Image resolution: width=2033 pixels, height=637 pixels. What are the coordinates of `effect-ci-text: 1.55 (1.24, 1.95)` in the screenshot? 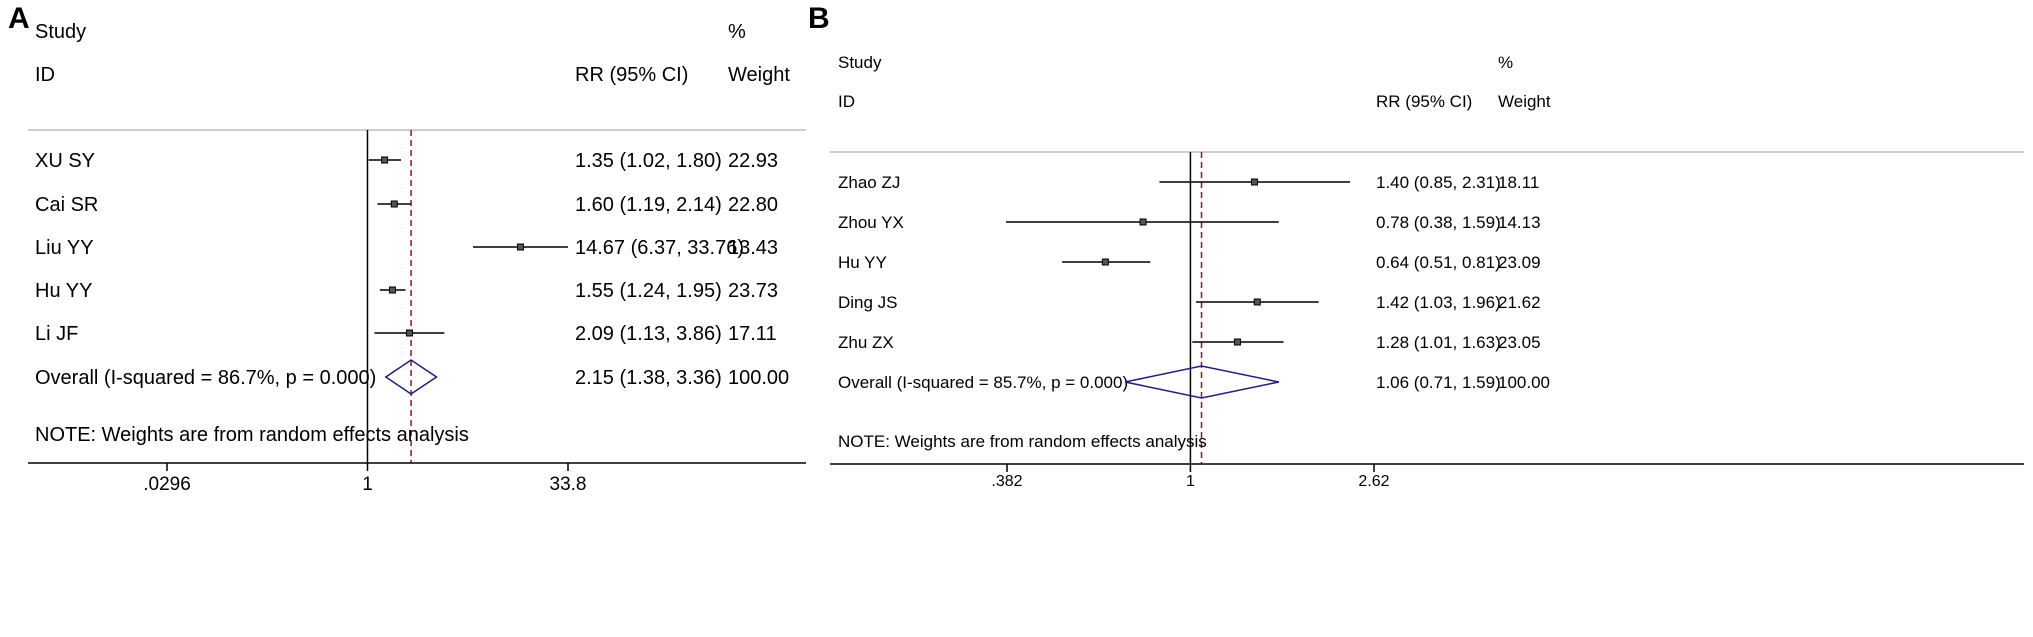 It's located at (648, 291).